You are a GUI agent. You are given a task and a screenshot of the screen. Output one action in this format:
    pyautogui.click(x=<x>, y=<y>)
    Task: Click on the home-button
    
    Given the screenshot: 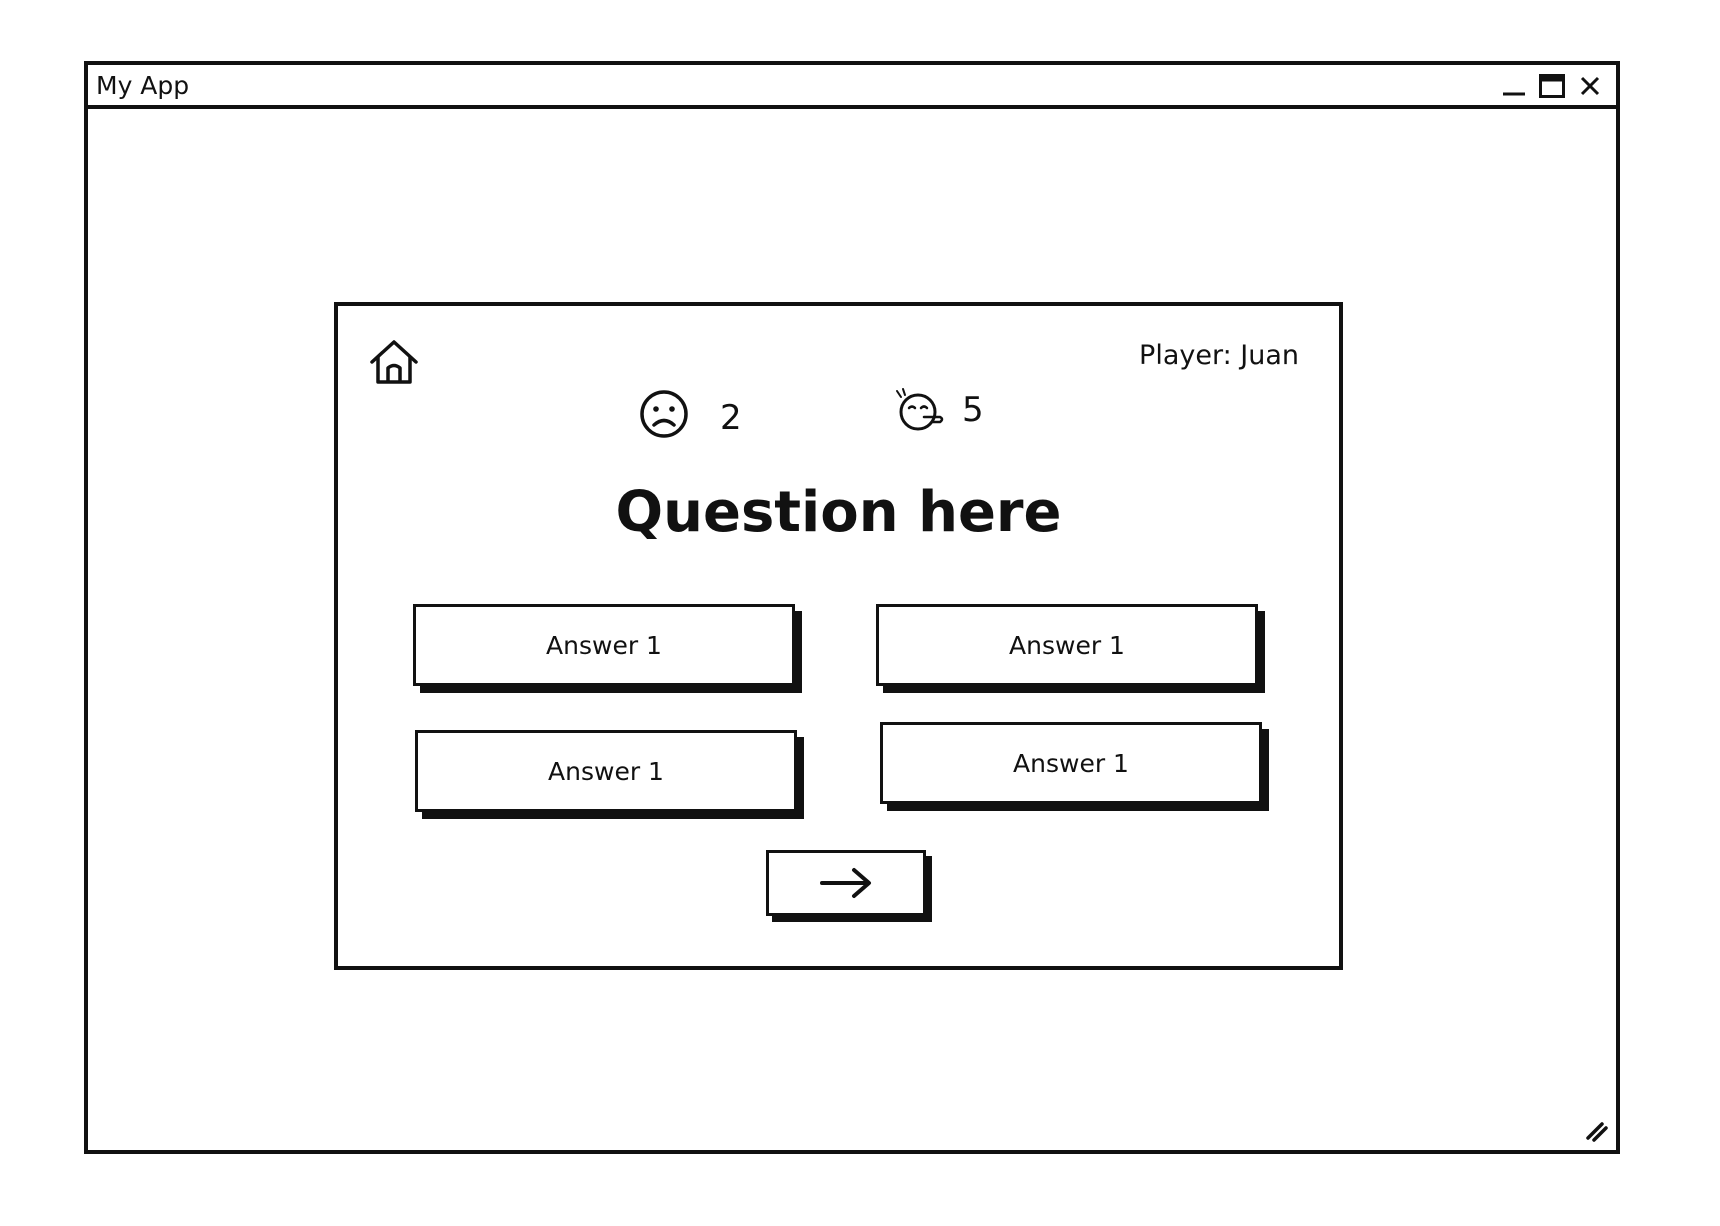 What is the action you would take?
    pyautogui.click(x=394, y=363)
    